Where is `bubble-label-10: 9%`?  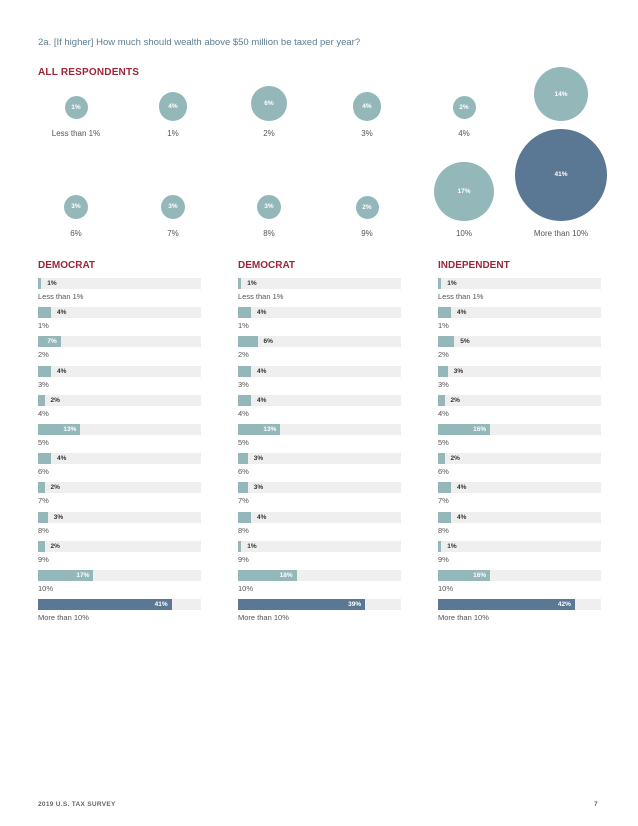
bubble-label-10: 9% is located at coordinates (367, 233).